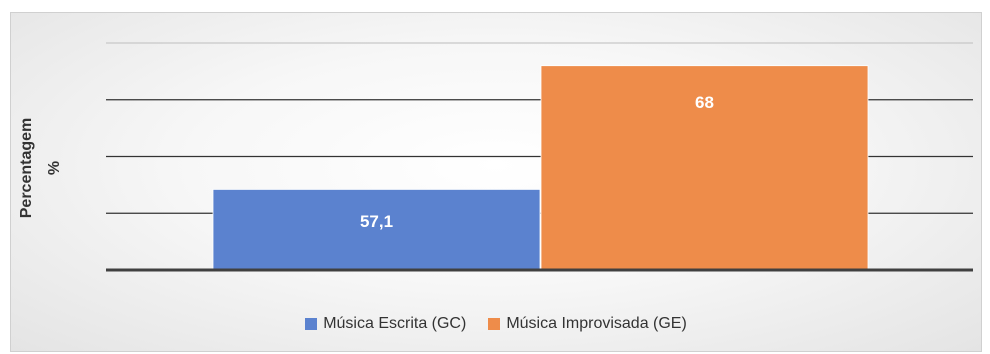 Image resolution: width=990 pixels, height=354 pixels. I want to click on legend-item-musica-improvisada: Música Improvisada (GE), so click(587, 324).